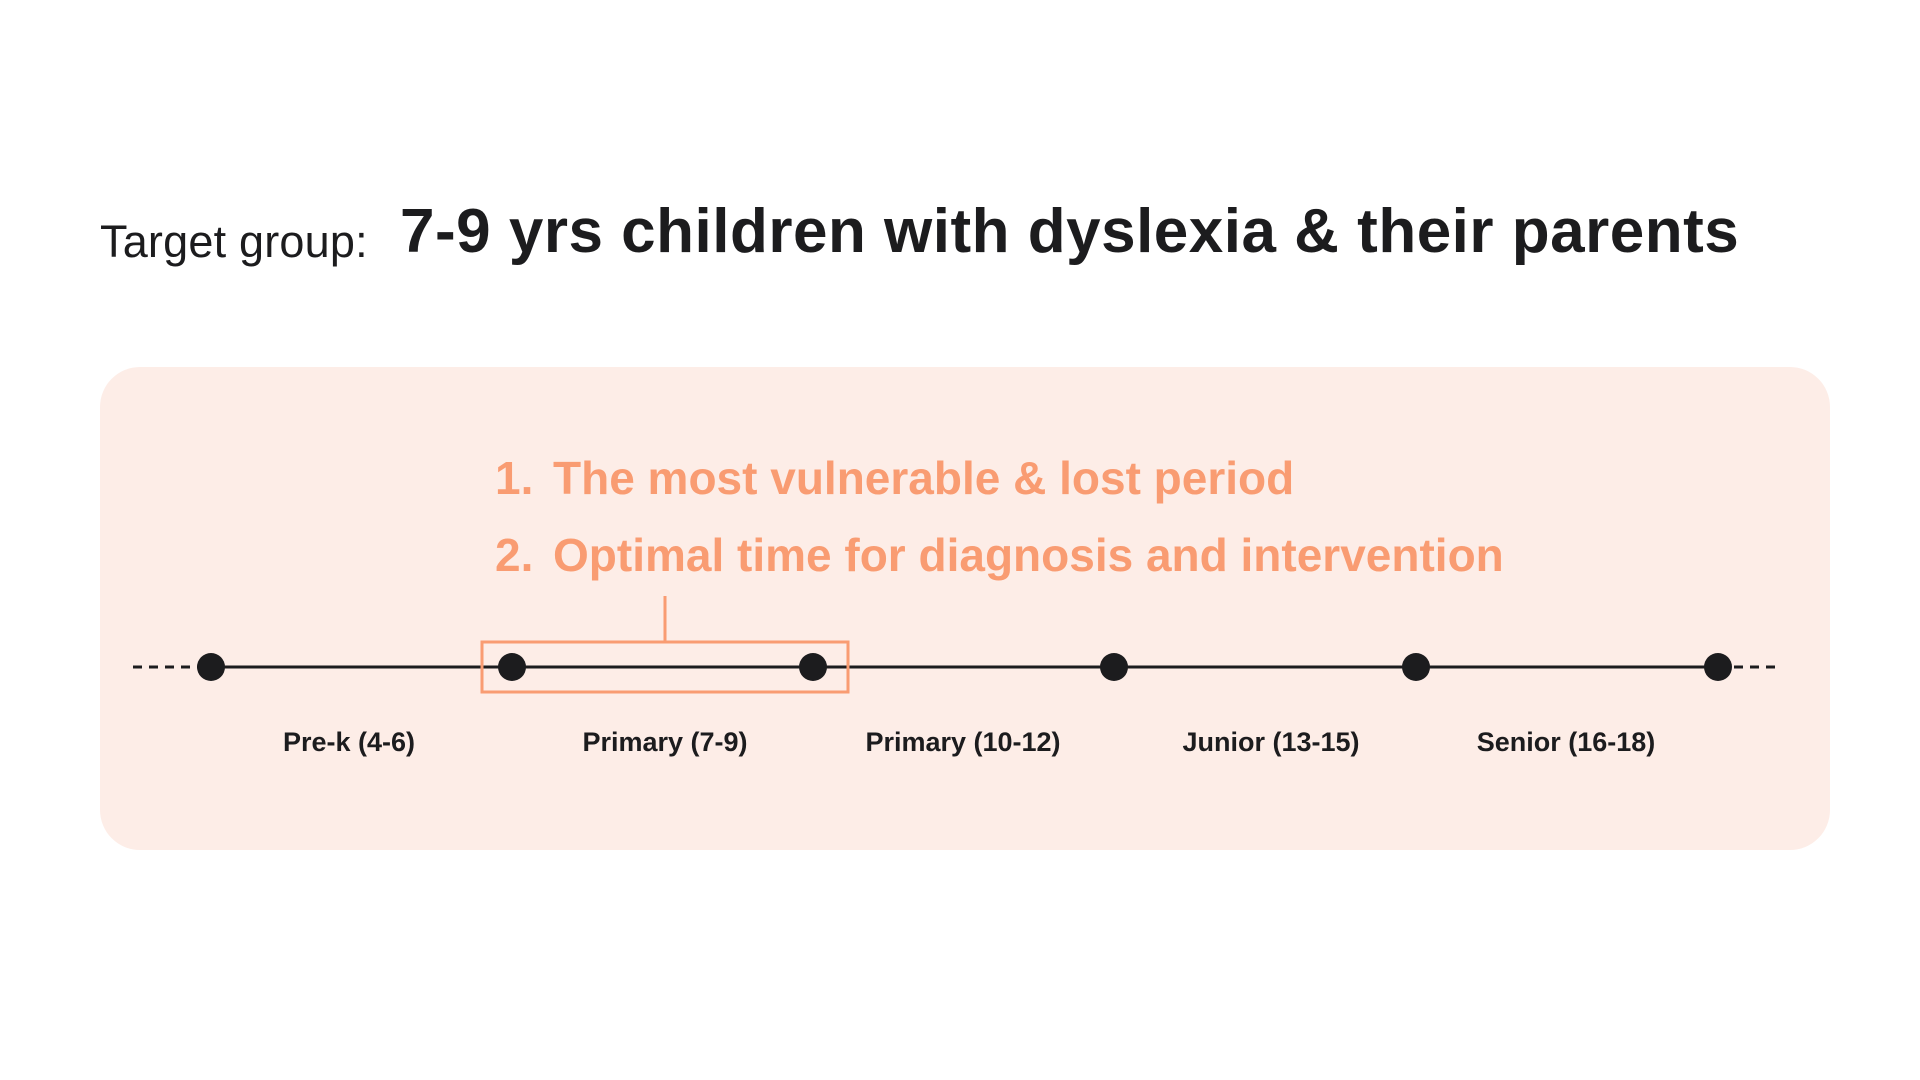 The image size is (1920, 1080). Describe the element at coordinates (349, 742) in the screenshot. I see `stage-label-pre-k: Pre-k (4-6)` at that location.